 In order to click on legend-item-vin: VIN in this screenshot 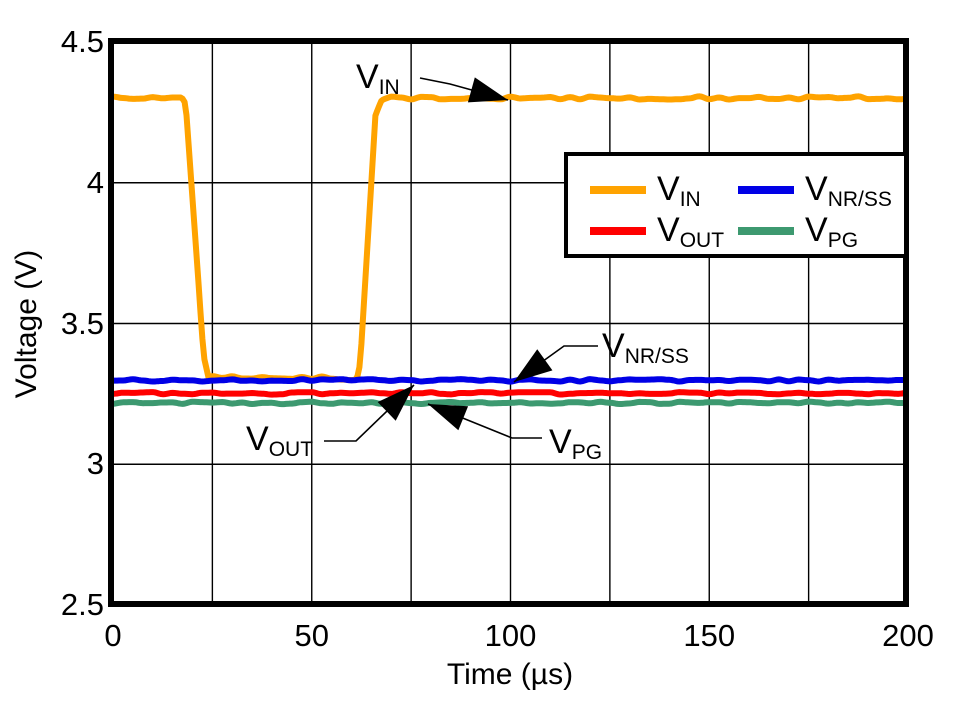, I will do `click(657, 191)`.